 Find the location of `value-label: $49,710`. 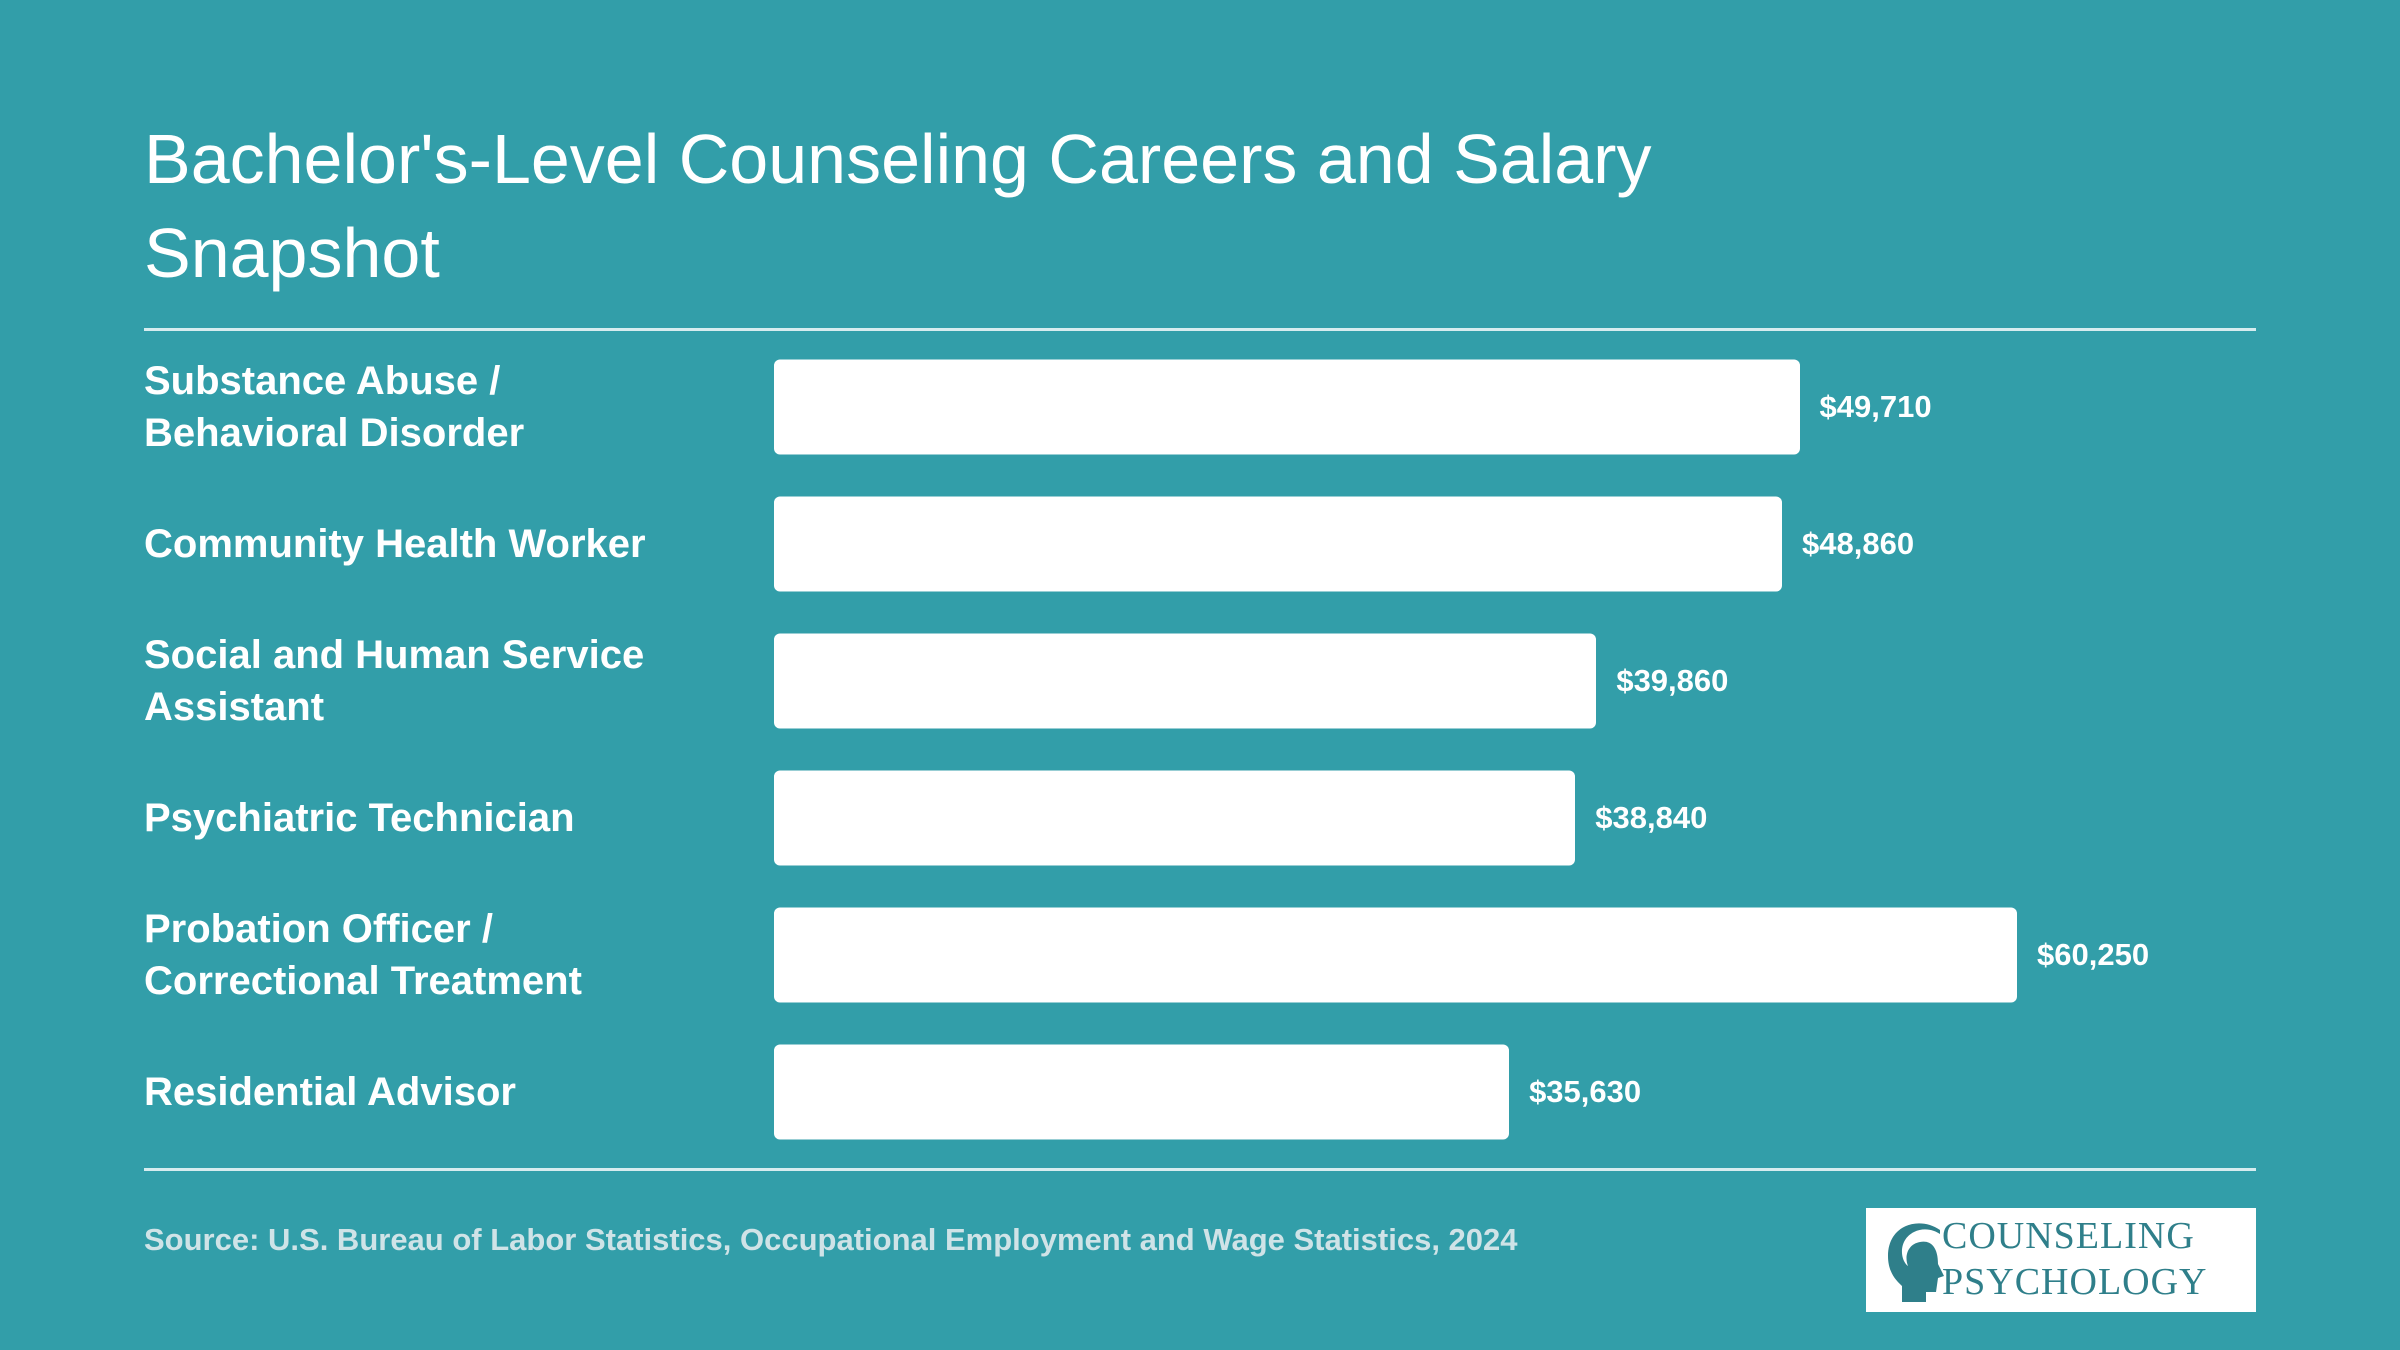

value-label: $49,710 is located at coordinates (1875, 406).